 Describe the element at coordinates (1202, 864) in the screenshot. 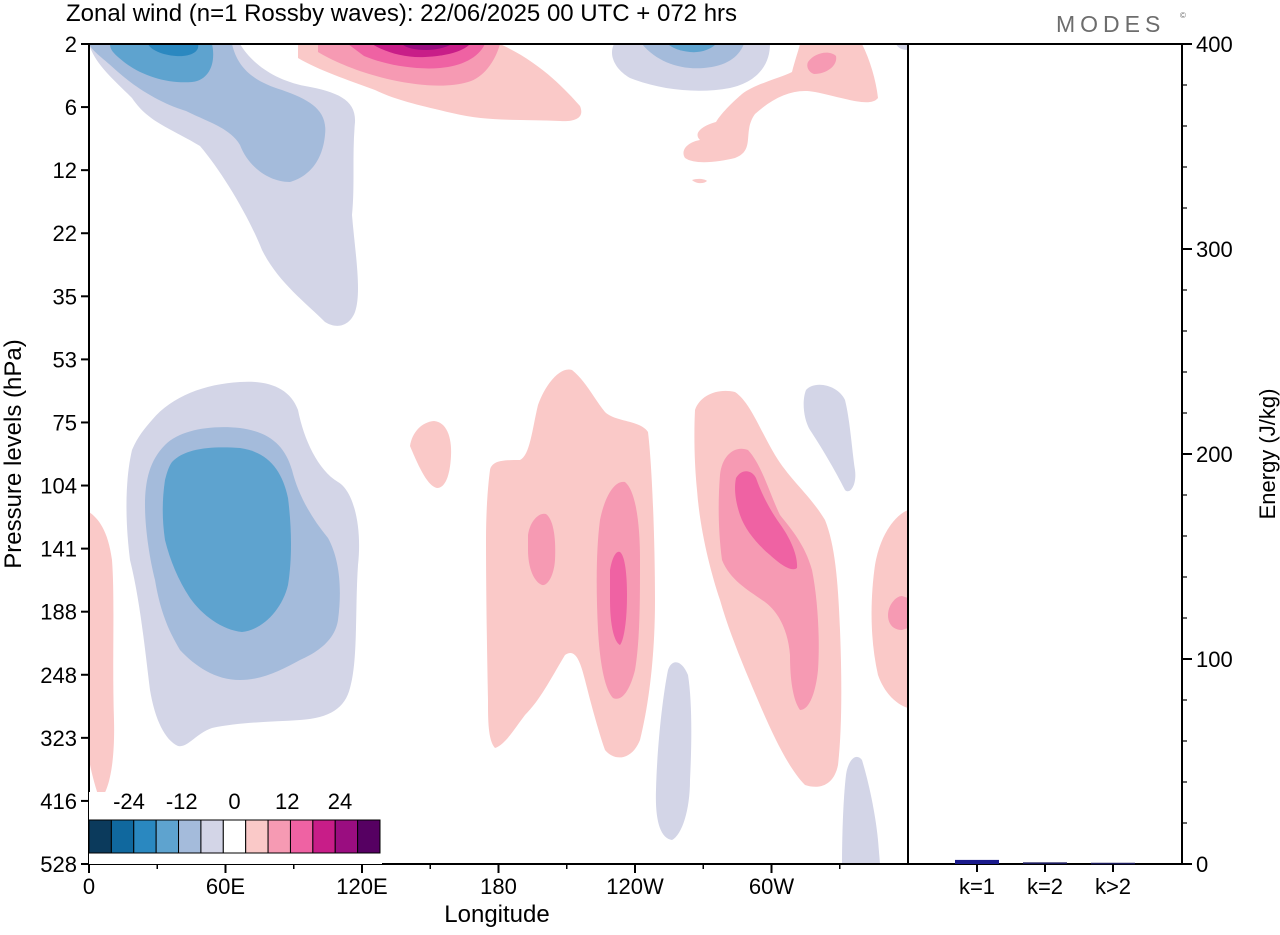

I see `energy-tick-label: 0` at that location.